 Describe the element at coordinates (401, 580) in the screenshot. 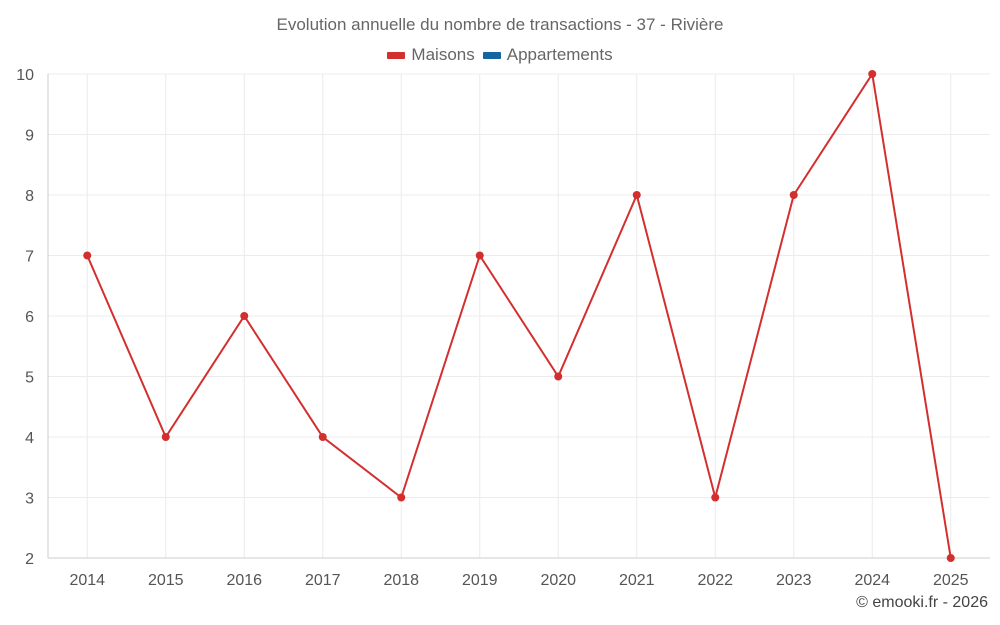

I see `x-tick-label: 2018` at that location.